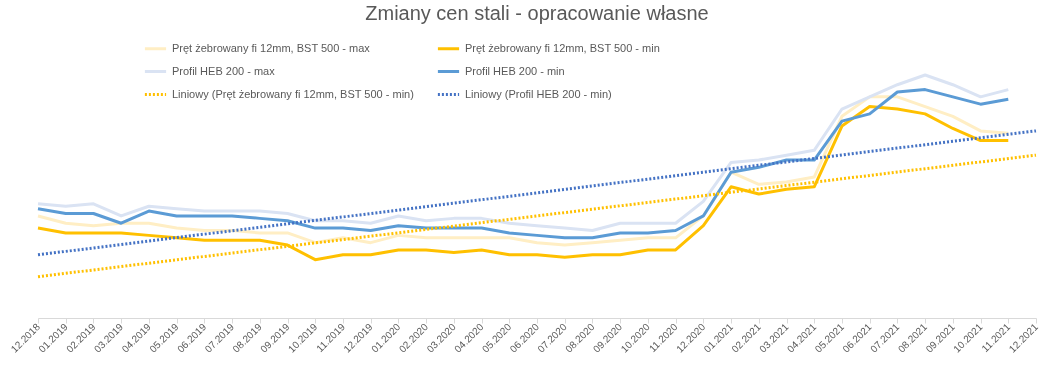  What do you see at coordinates (293, 93) in the screenshot?
I see `legend-label: Liniowy (Pręt żebrowany fi 12mm, BST 500 - min)` at bounding box center [293, 93].